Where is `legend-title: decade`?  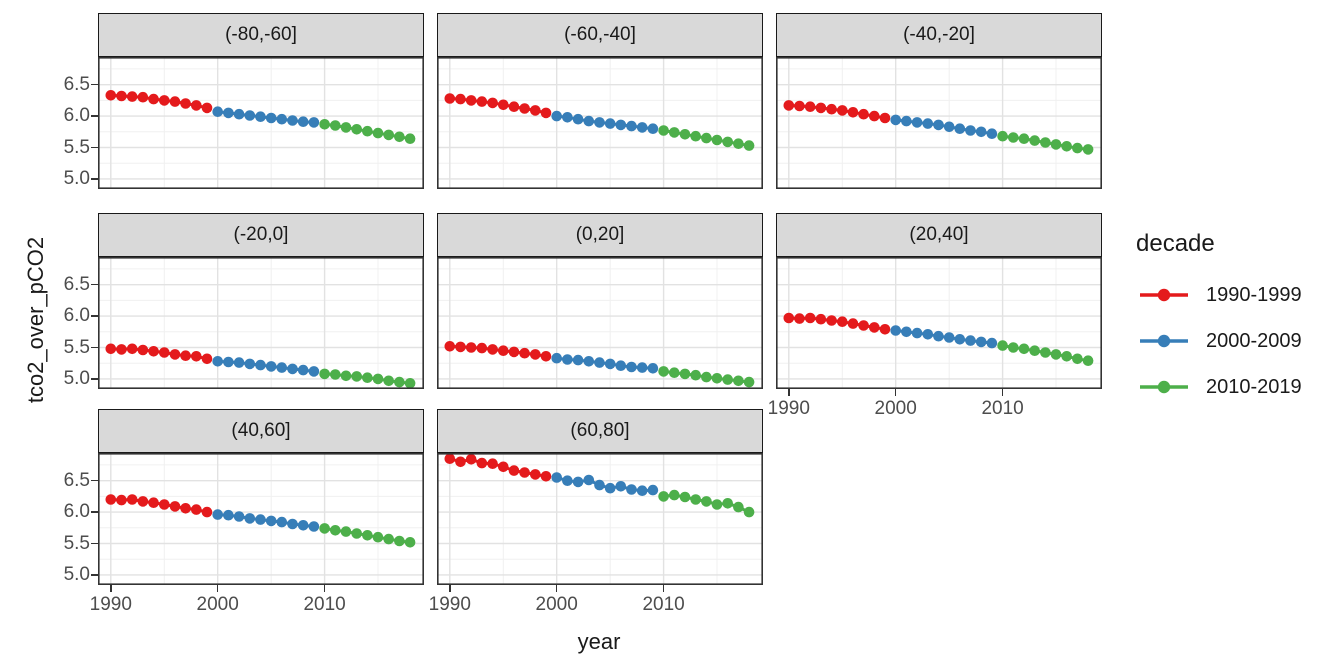
legend-title: decade is located at coordinates (1175, 243).